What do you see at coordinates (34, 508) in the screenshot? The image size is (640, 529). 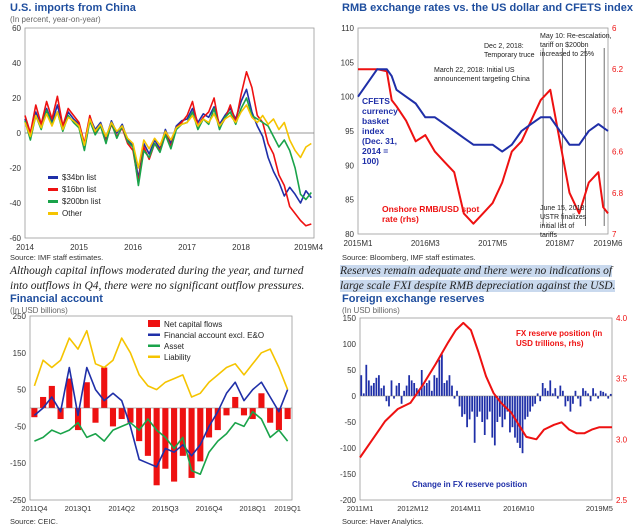 I see `fin-xtick-label: 2011Q4` at bounding box center [34, 508].